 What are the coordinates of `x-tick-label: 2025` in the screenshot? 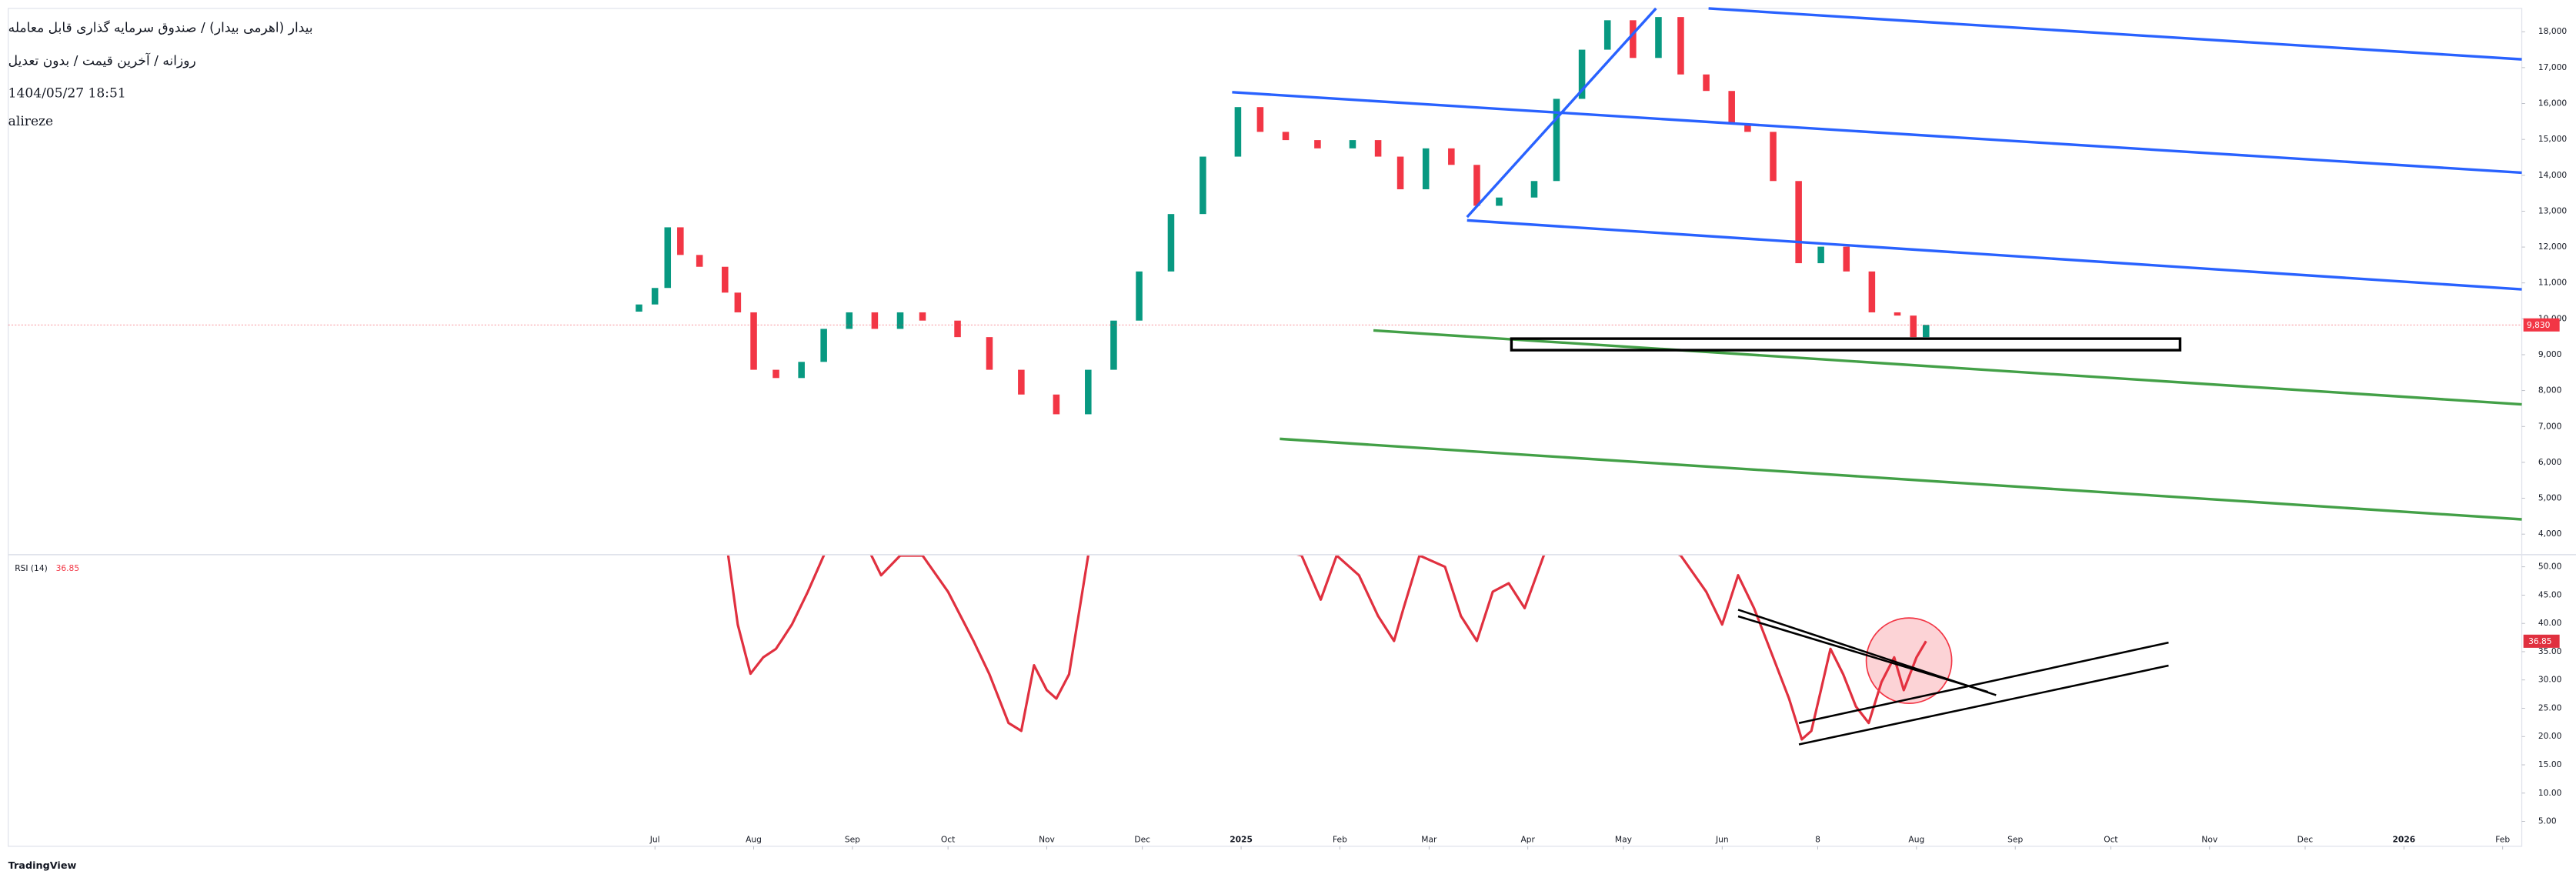 It's located at (1242, 839).